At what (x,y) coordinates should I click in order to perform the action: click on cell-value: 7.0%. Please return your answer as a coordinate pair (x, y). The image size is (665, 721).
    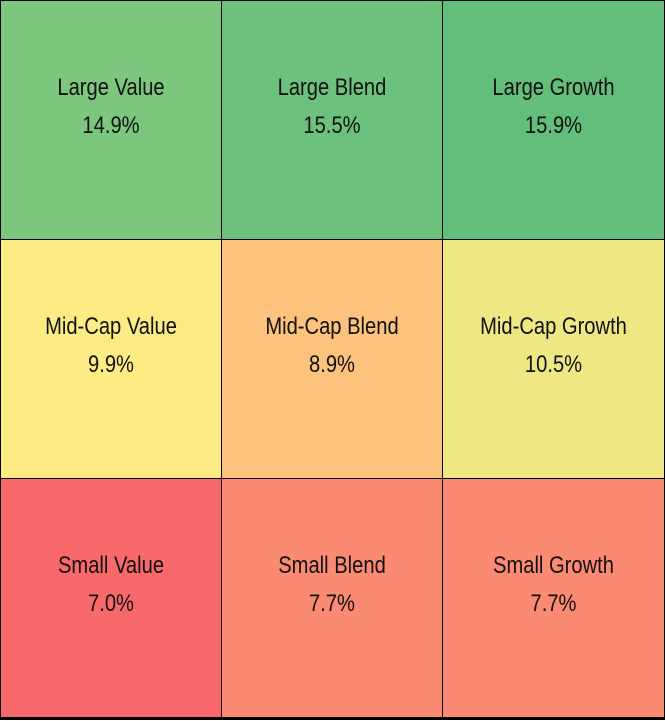
    Looking at the image, I should click on (111, 603).